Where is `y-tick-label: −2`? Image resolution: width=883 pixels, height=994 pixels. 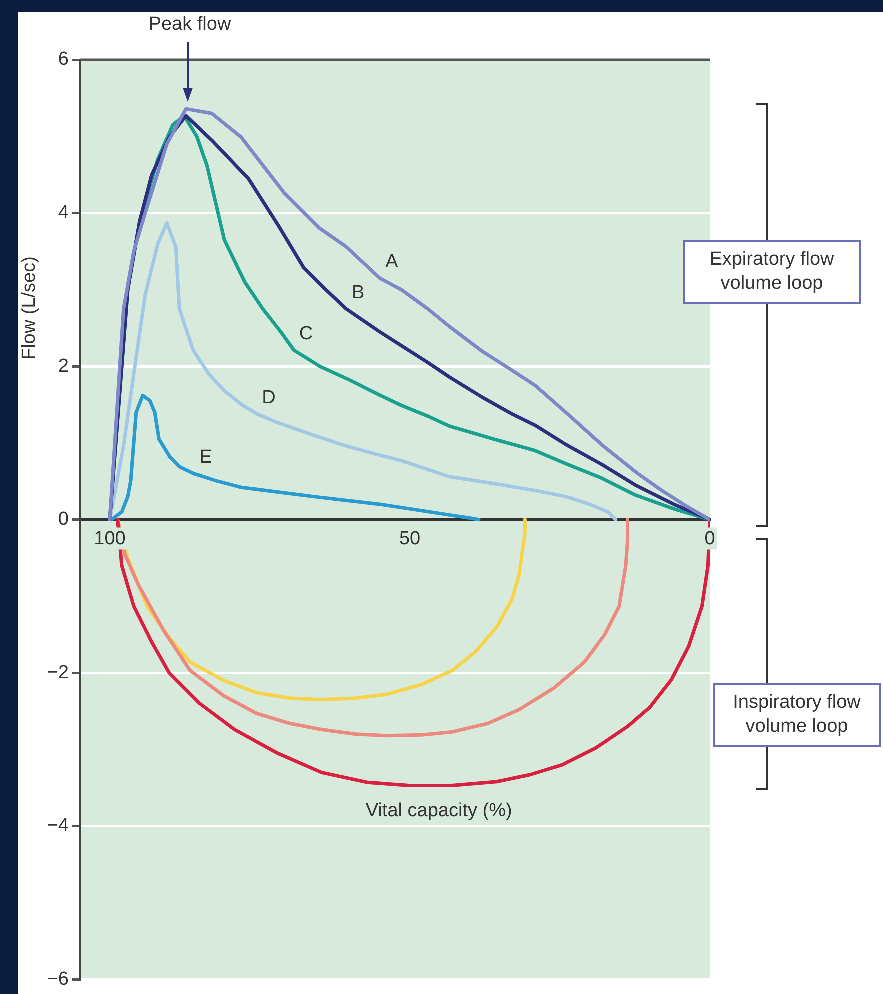 y-tick-label: −2 is located at coordinates (58, 673).